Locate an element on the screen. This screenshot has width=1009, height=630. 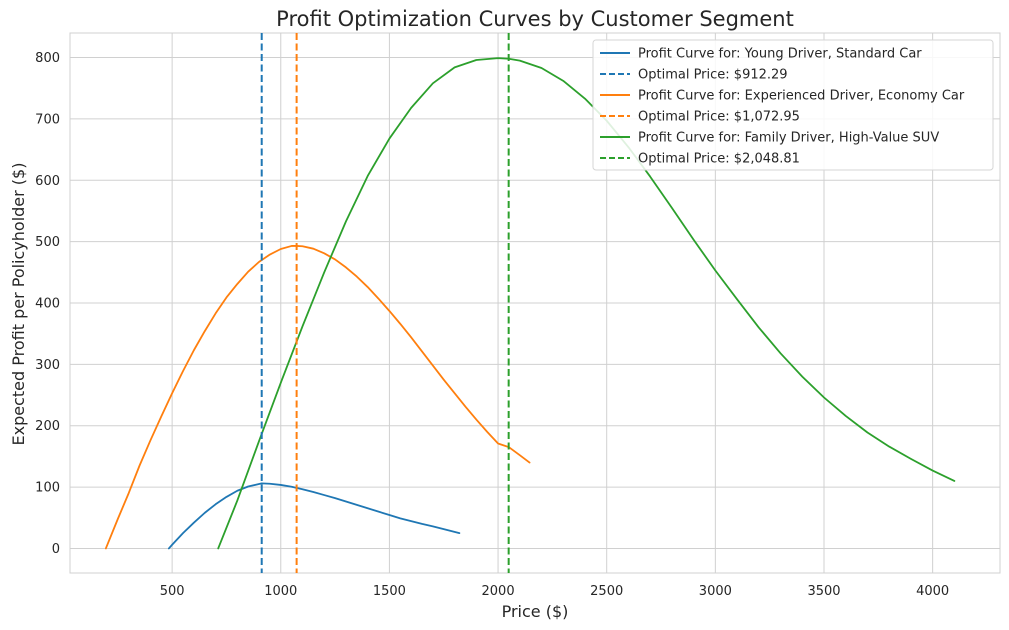
x-tick-label: 3000 is located at coordinates (715, 591).